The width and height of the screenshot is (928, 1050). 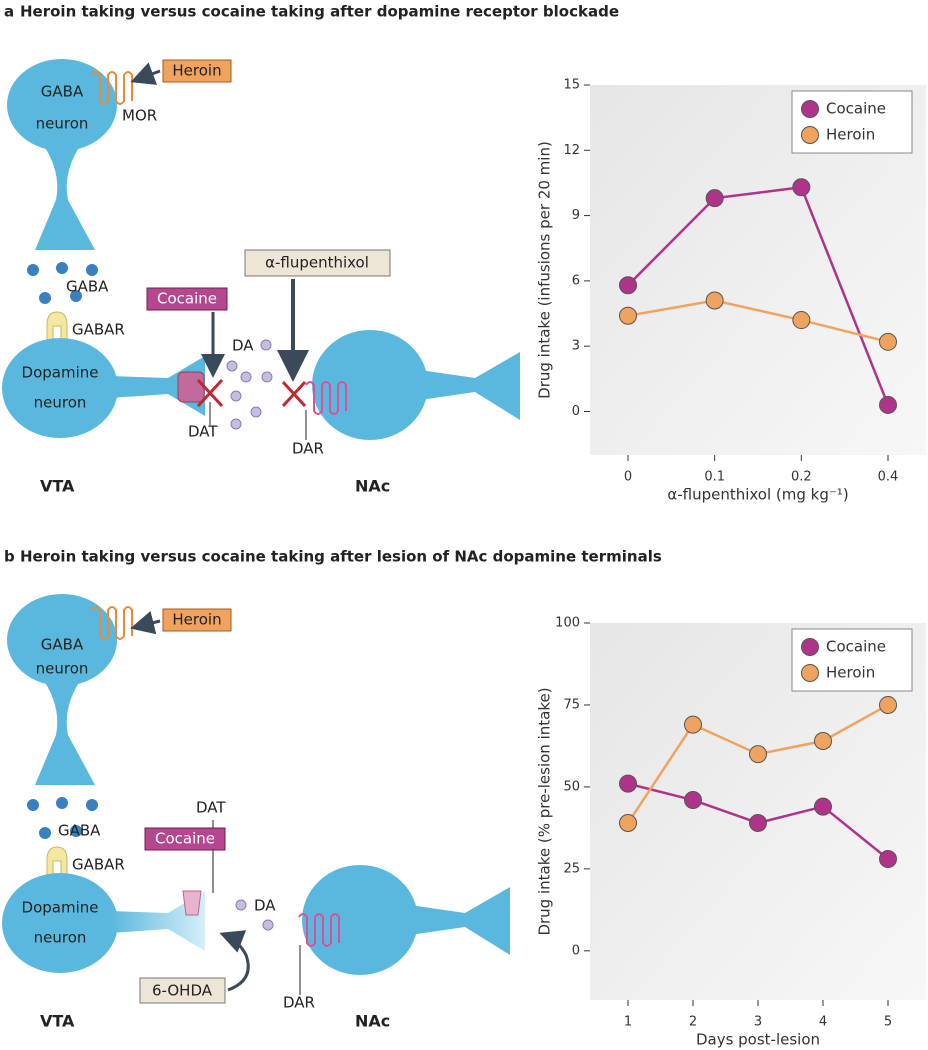 What do you see at coordinates (758, 1040) in the screenshot?
I see `x-axis-label: Days post-lesion` at bounding box center [758, 1040].